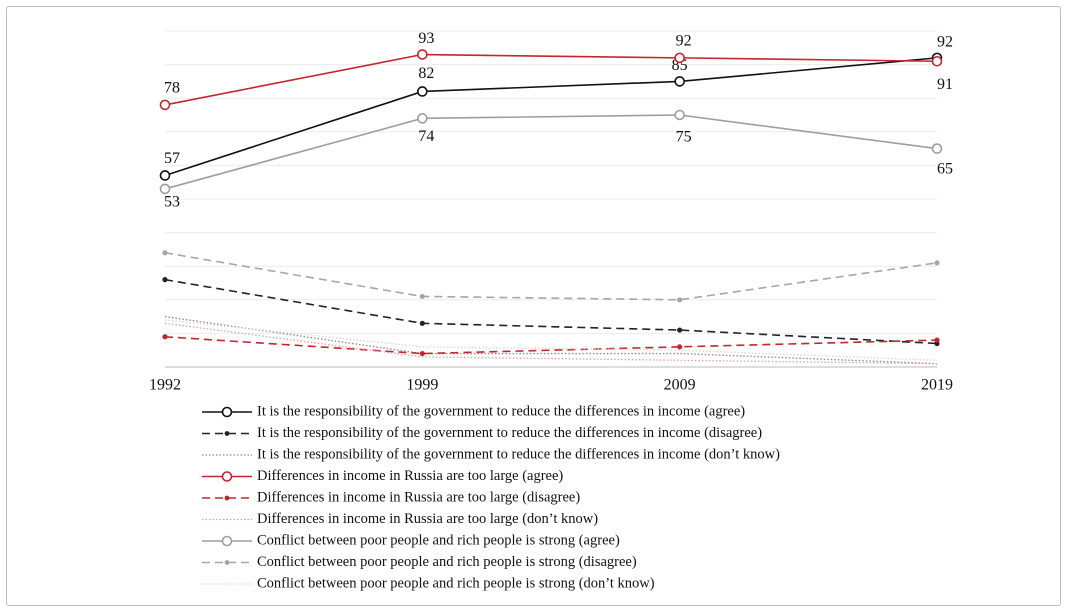 The height and width of the screenshot is (614, 1069). What do you see at coordinates (680, 385) in the screenshot?
I see `x-tick-label: 2009` at bounding box center [680, 385].